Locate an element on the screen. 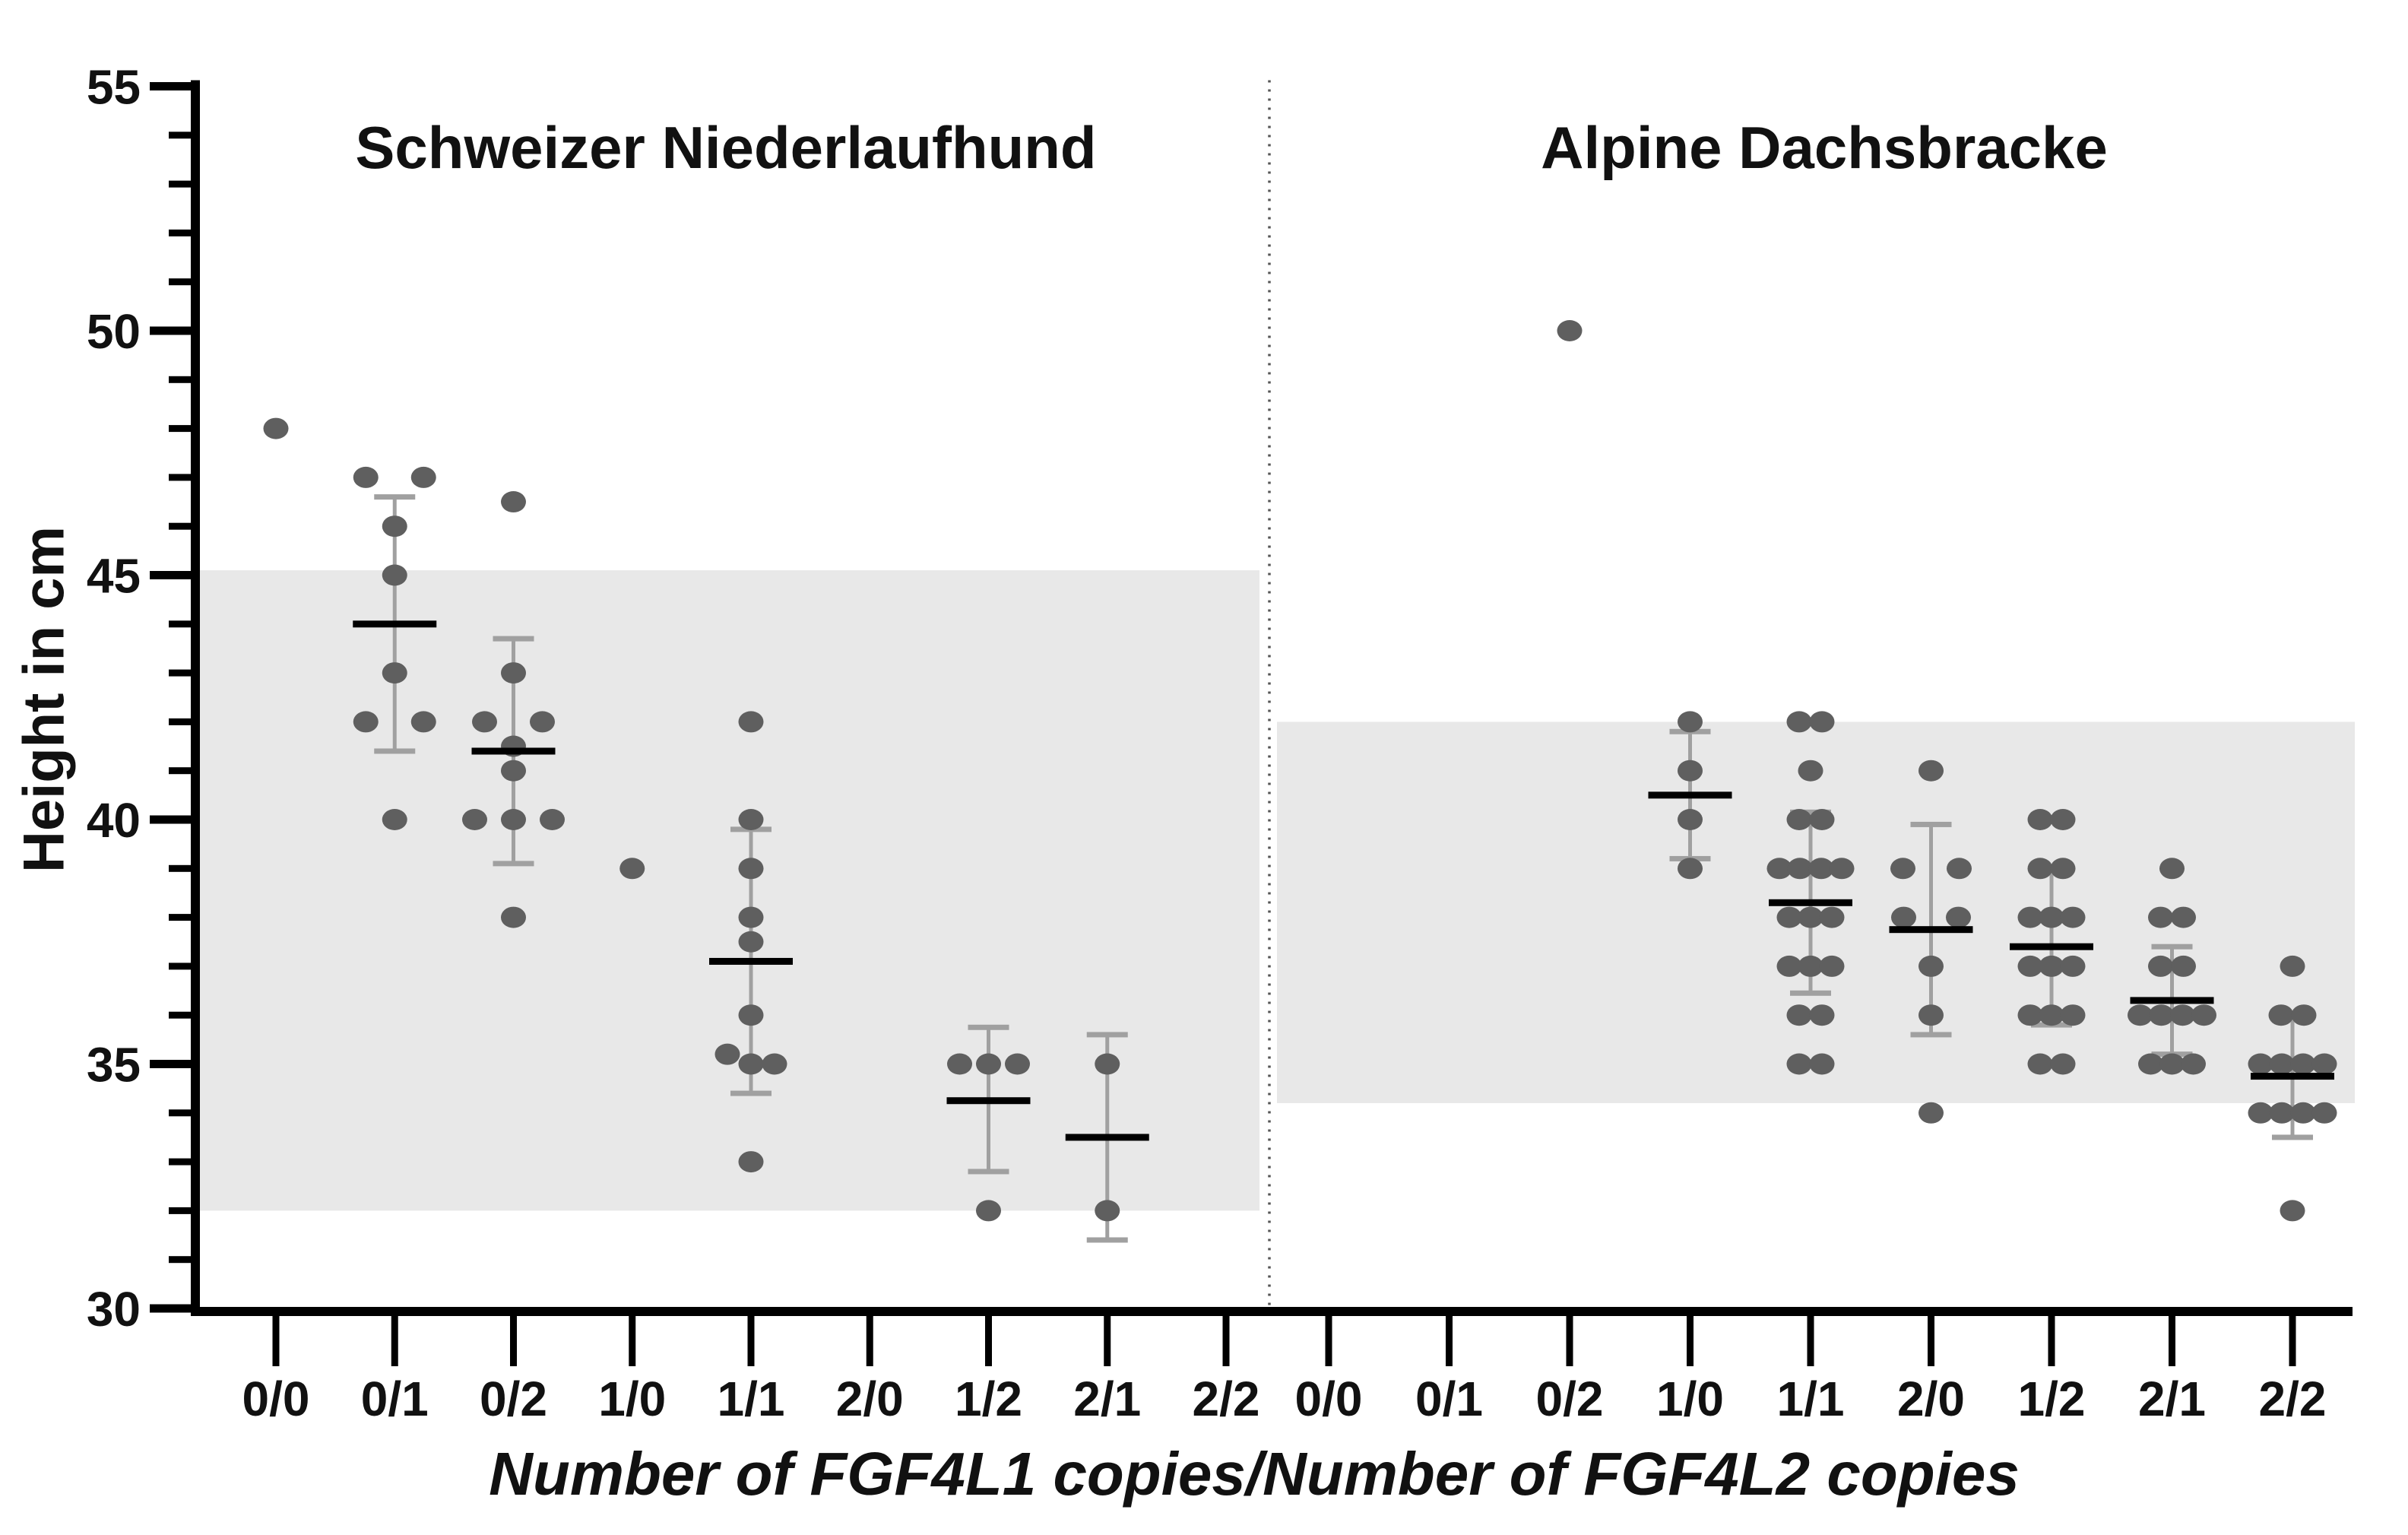 This screenshot has width=2408, height=1535. y-axis-spine is located at coordinates (195, 698).